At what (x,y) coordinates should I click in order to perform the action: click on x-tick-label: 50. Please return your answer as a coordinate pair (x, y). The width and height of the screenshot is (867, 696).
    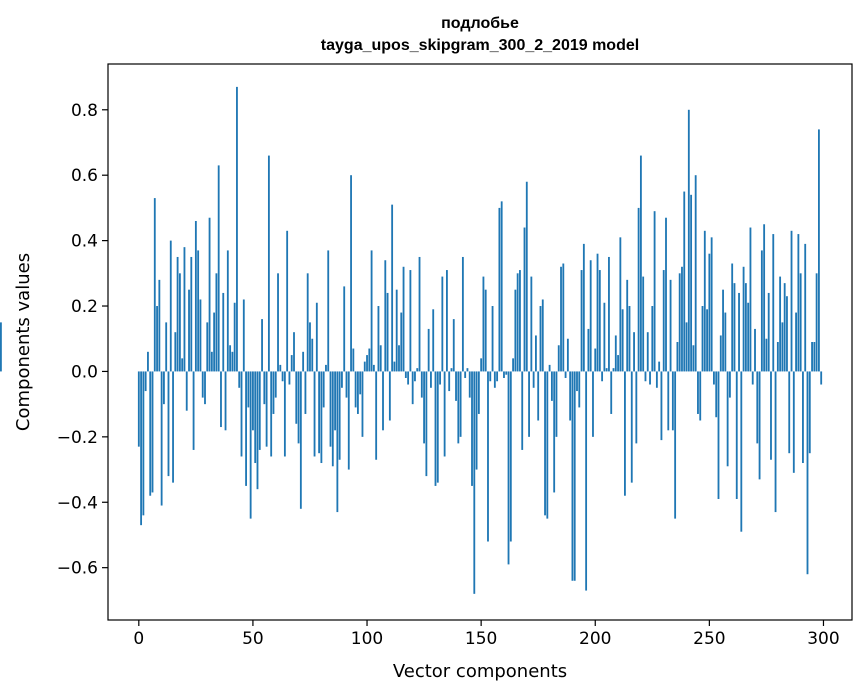
    Looking at the image, I should click on (253, 639).